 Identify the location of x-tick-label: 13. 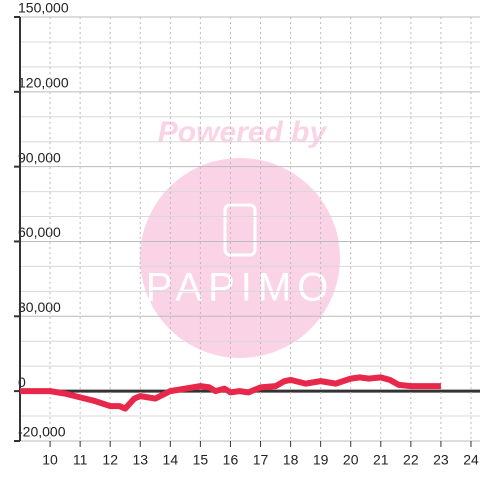
(140, 460).